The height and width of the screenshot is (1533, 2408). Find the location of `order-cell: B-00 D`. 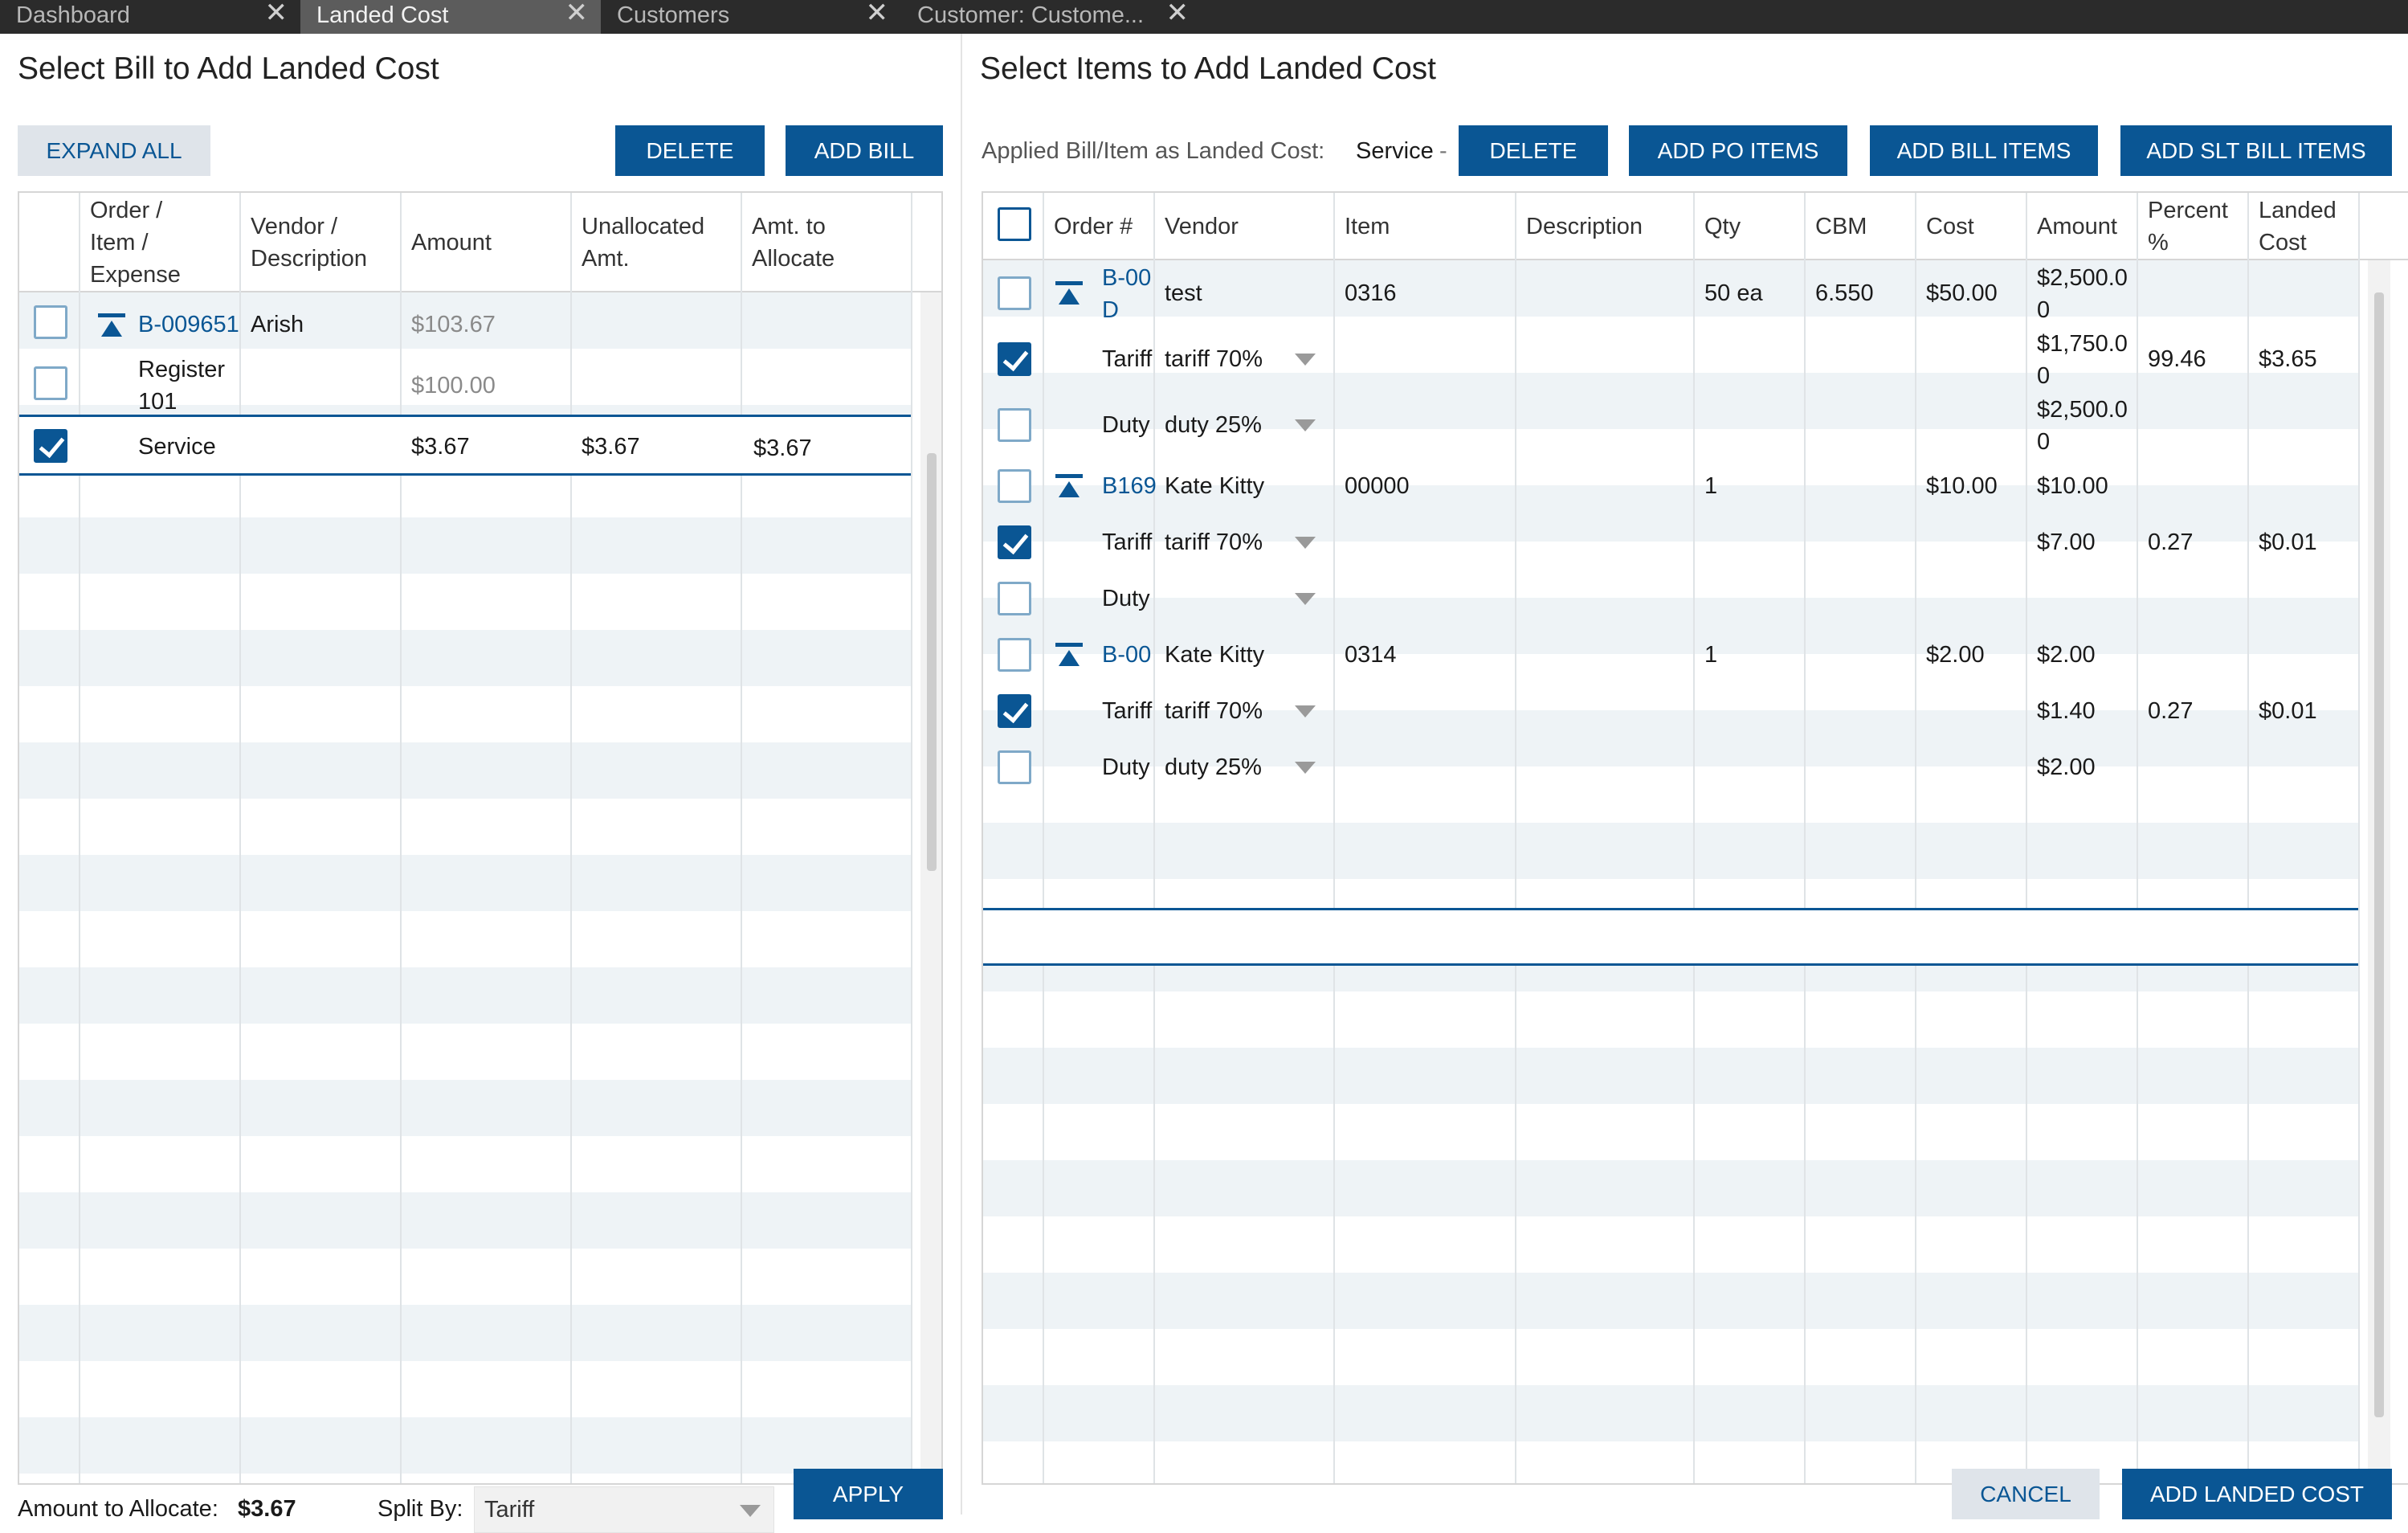

order-cell: B-00 D is located at coordinates (1127, 294).